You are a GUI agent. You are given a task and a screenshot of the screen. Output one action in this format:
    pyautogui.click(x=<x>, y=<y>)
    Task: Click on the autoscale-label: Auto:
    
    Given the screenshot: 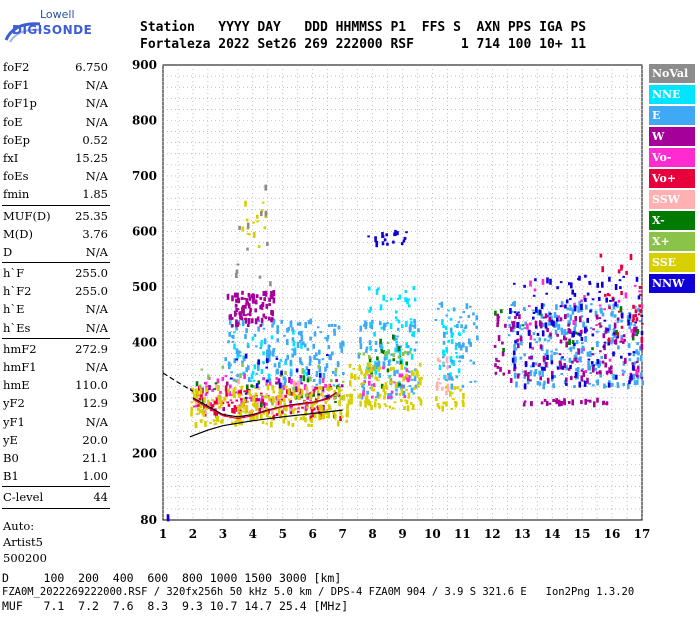 What is the action you would take?
    pyautogui.click(x=19, y=525)
    